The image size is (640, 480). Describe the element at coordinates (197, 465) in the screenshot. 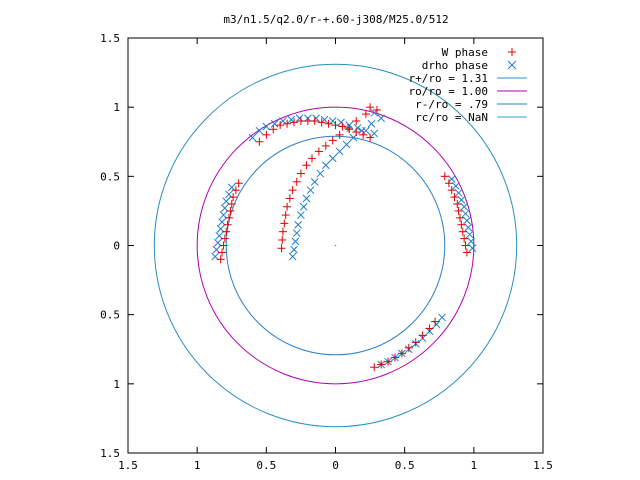

I see `x-tick-label: 1` at that location.